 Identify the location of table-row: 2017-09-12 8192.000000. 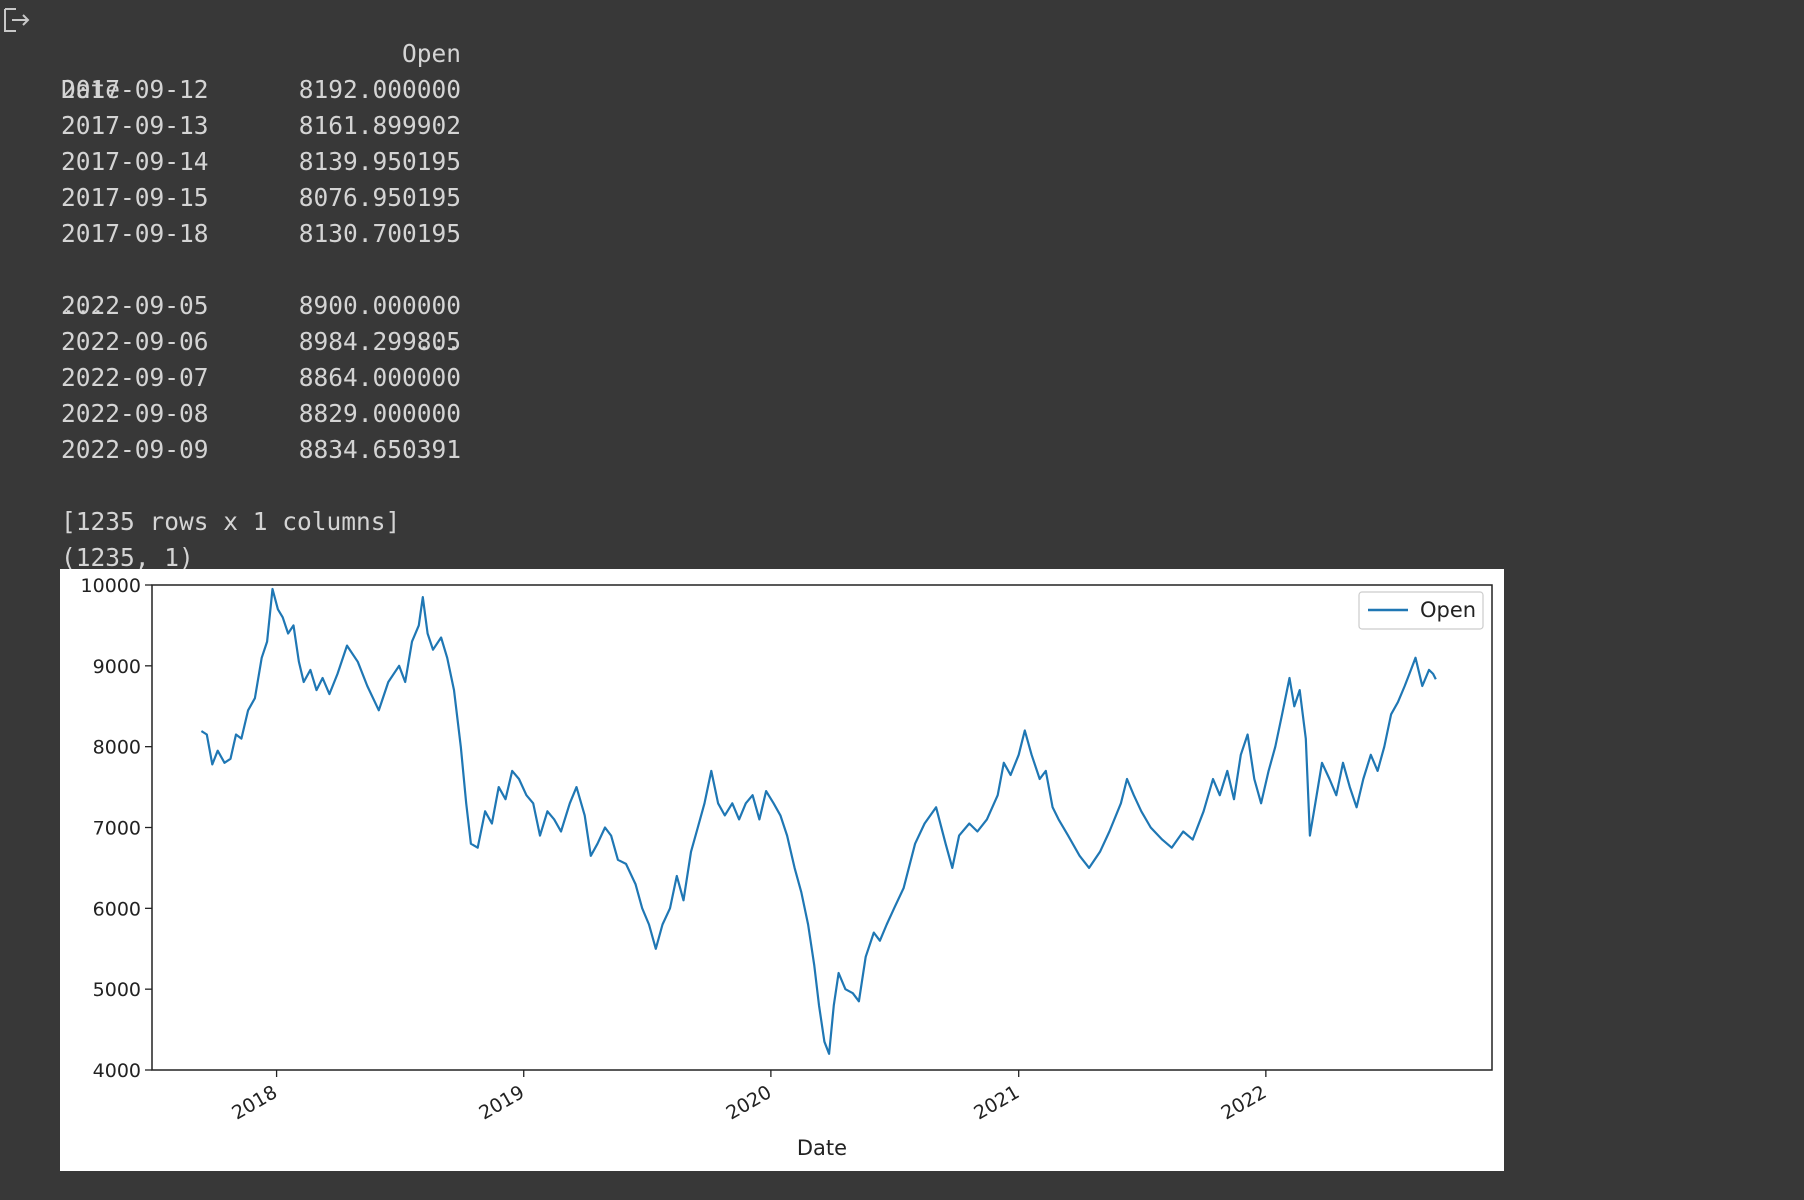
(261, 90).